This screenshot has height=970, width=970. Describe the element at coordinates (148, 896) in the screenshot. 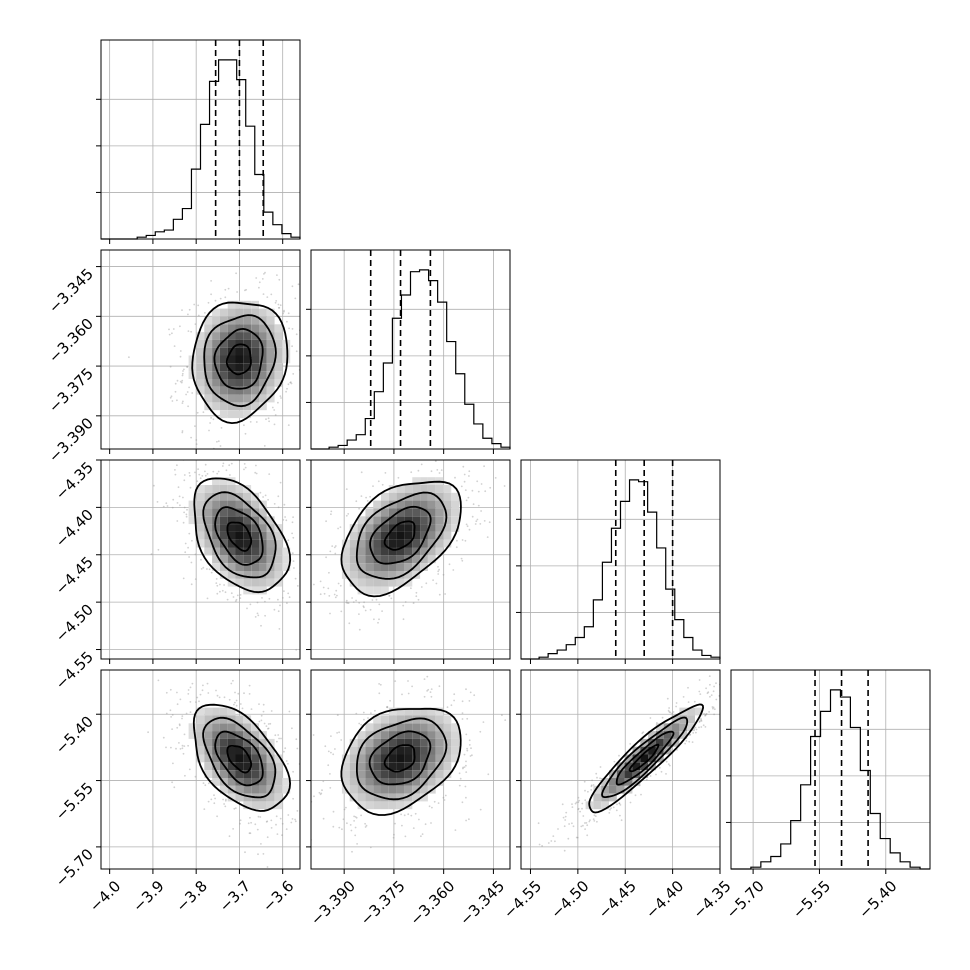

I see `x-tick-label: −3.9` at that location.